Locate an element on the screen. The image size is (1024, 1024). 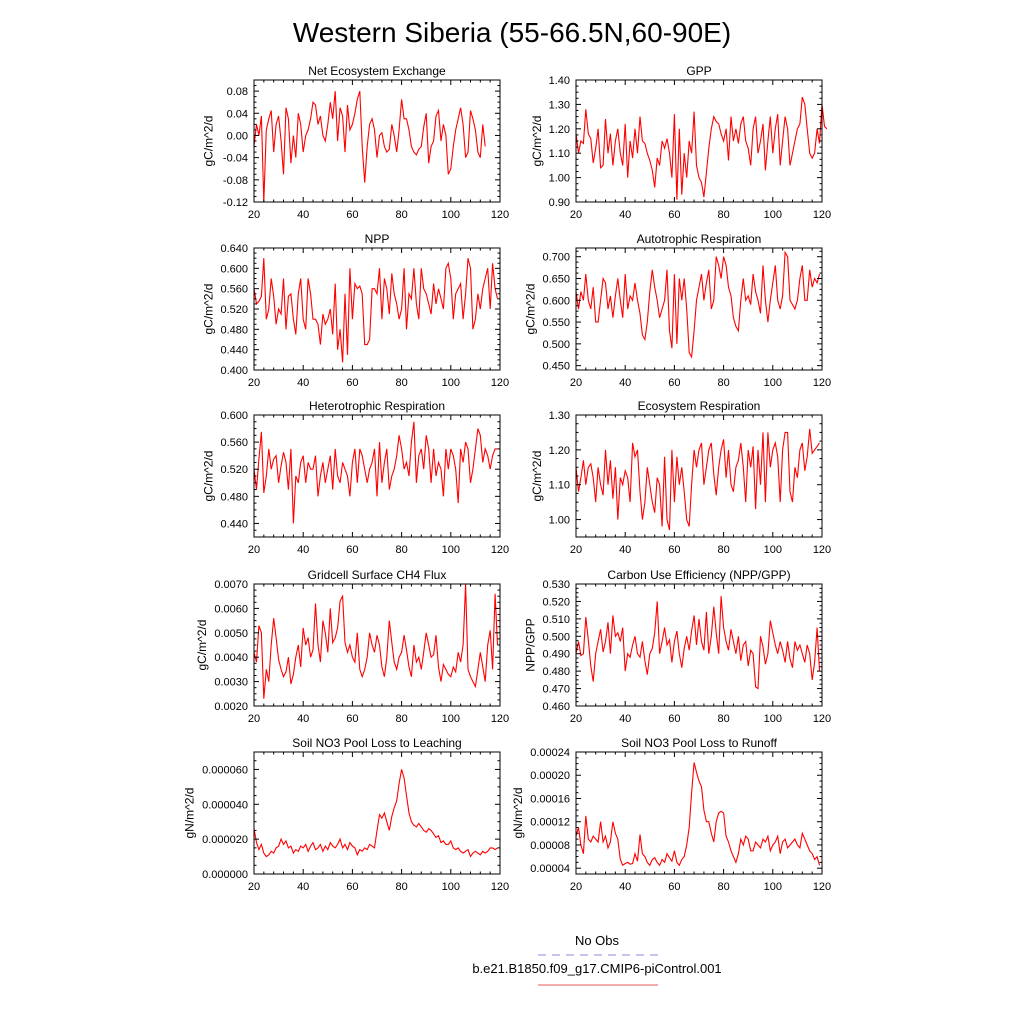
y-tick-label: 0.00016 is located at coordinates (550, 799).